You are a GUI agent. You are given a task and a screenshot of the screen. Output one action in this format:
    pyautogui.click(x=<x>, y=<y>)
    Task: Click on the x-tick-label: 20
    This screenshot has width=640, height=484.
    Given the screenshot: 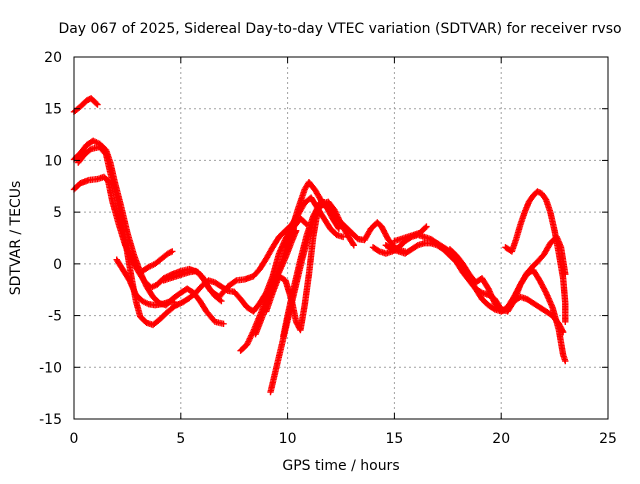 What is the action you would take?
    pyautogui.click(x=501, y=439)
    